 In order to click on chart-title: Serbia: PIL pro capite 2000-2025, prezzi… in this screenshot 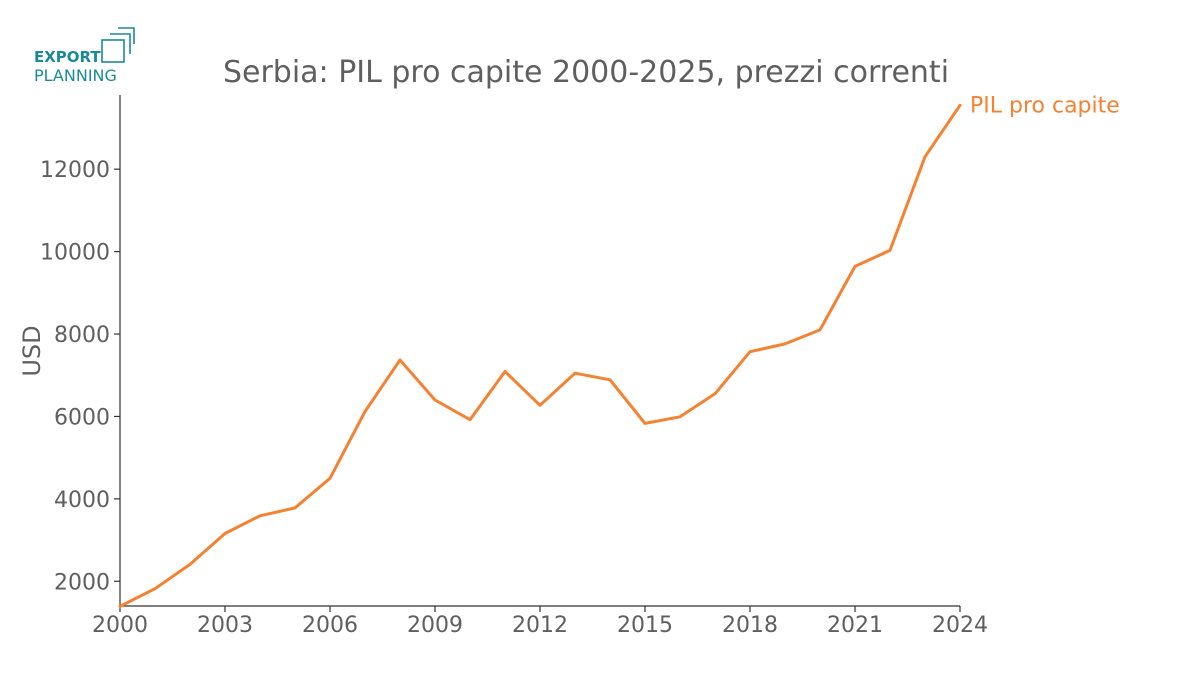, I will do `click(586, 72)`.